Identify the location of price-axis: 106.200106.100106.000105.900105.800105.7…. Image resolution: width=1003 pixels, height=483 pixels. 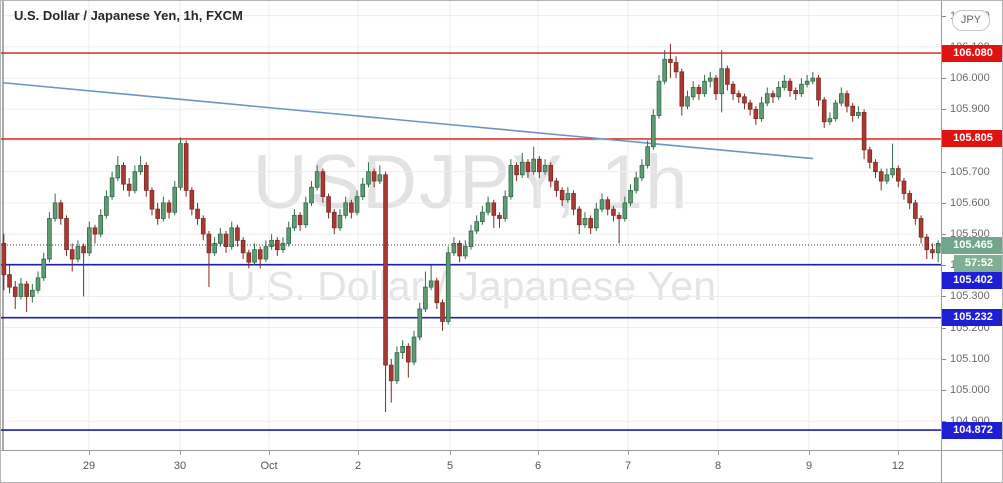
(971, 225).